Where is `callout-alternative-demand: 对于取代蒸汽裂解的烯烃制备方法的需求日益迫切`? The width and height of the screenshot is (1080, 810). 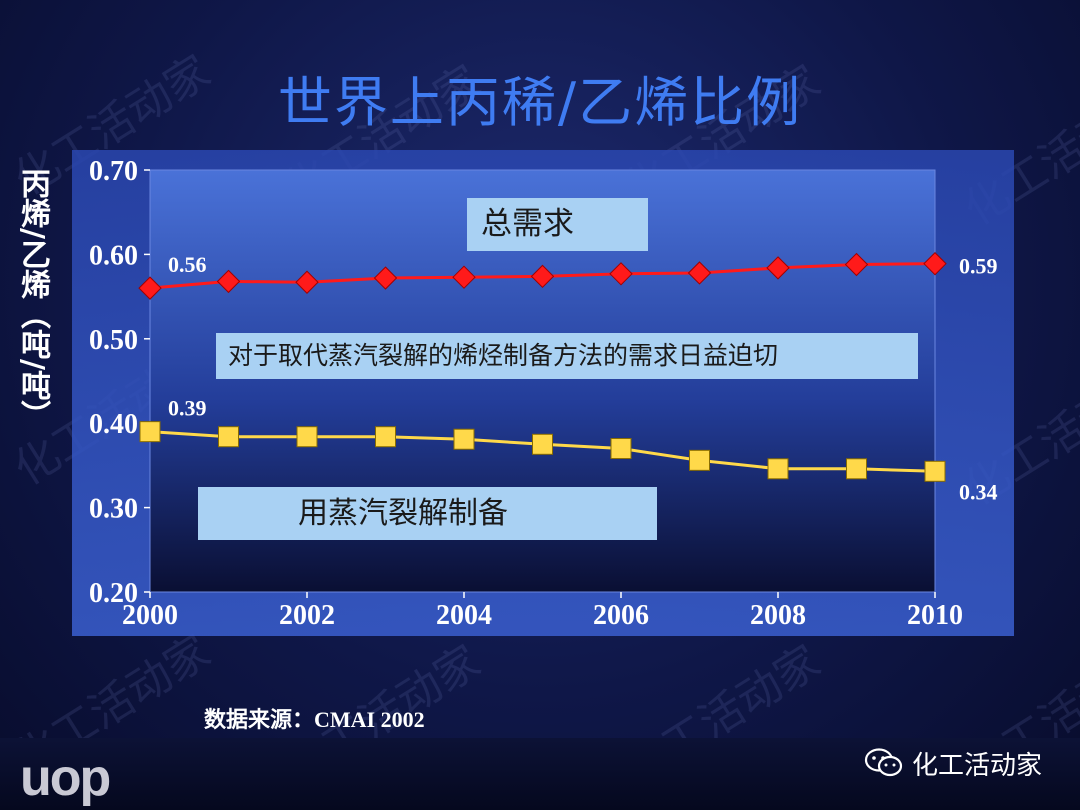 callout-alternative-demand: 对于取代蒸汽裂解的烯烃制备方法的需求日益迫切 is located at coordinates (567, 356).